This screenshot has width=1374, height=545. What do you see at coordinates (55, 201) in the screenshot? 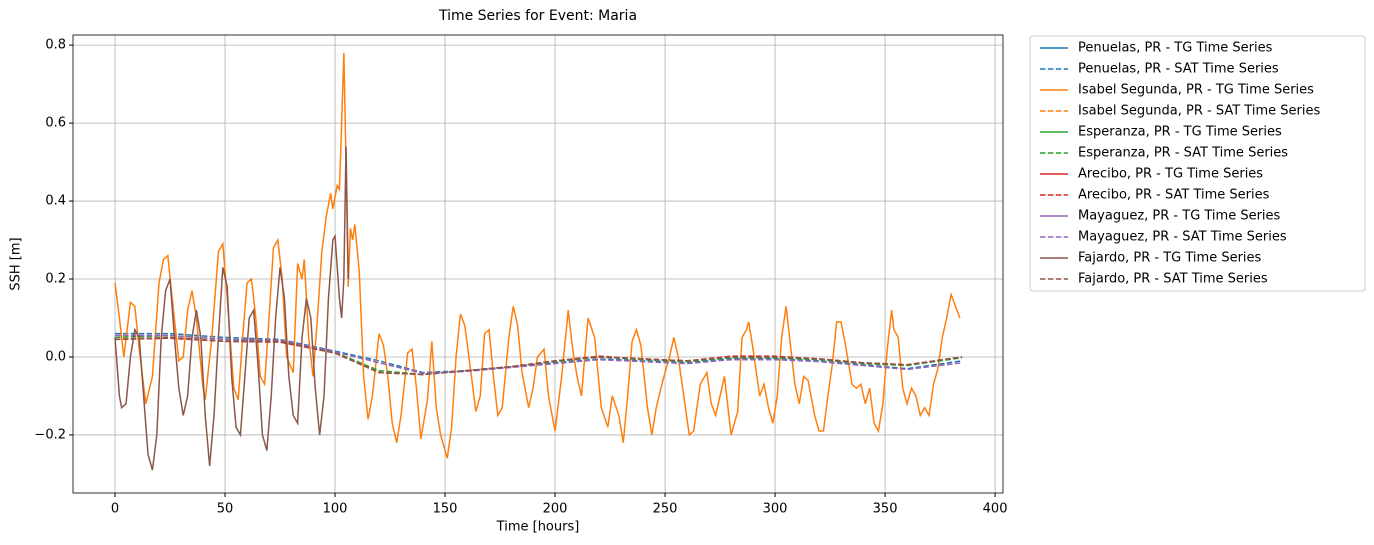
I see `y-tick-label: 0.4` at bounding box center [55, 201].